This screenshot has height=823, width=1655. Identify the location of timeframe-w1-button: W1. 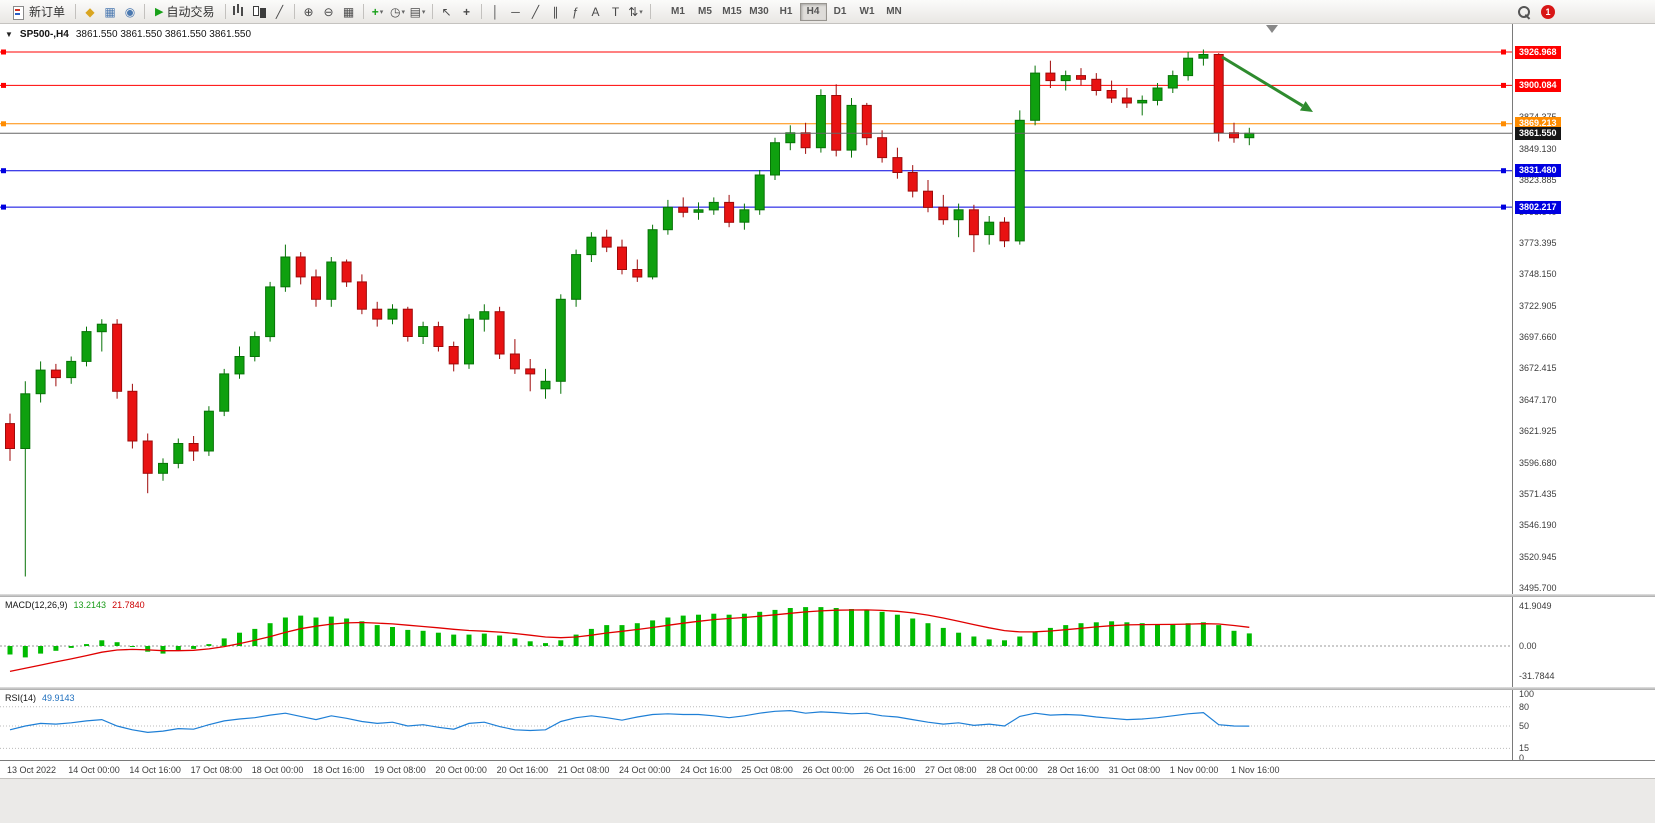
(867, 12).